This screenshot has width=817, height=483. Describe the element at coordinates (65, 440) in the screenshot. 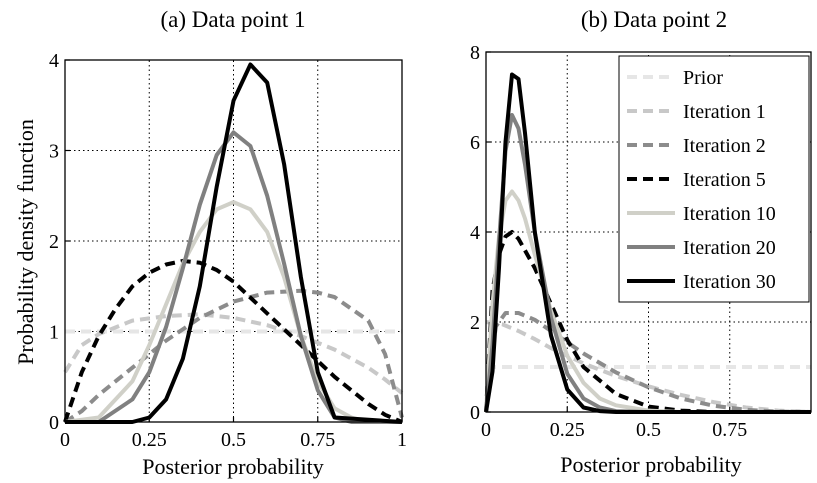

I see `panel-a-xtick-label: 0` at that location.